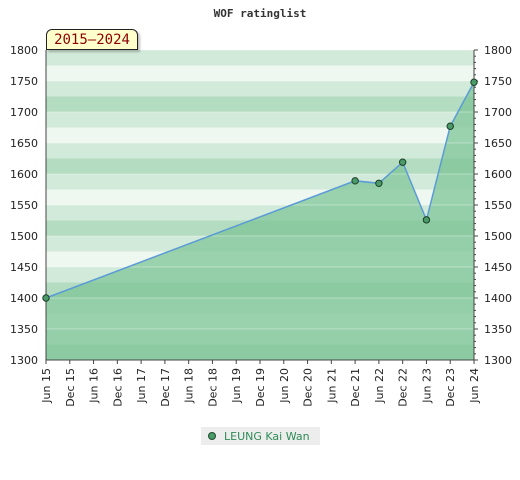 This screenshot has height=480, width=520. Describe the element at coordinates (379, 386) in the screenshot. I see `x-tick-label: Jun 22` at that location.